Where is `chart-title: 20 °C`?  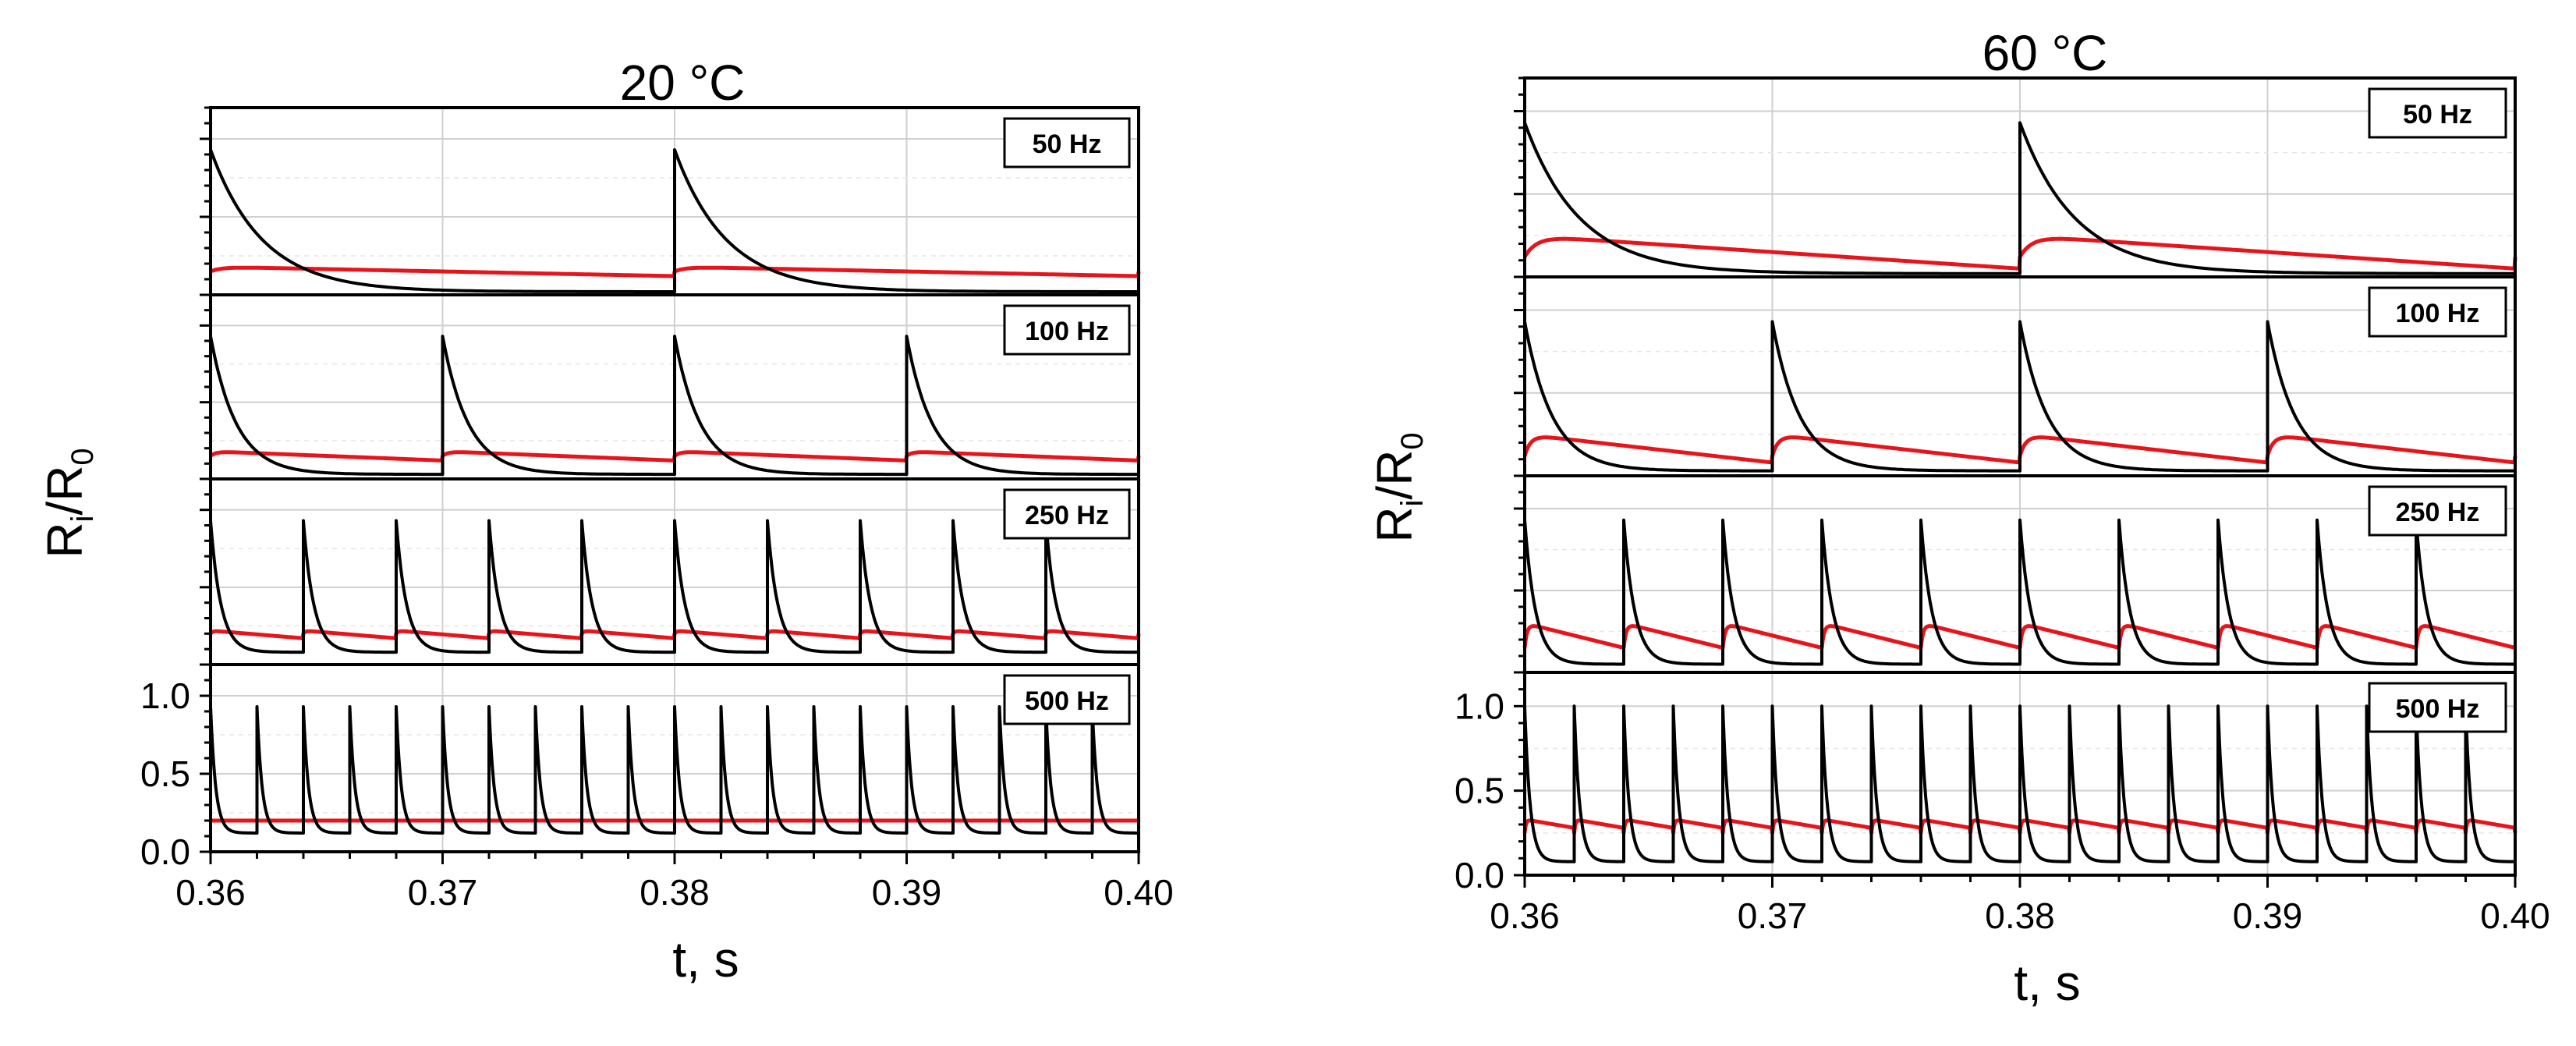
chart-title: 20 °C is located at coordinates (683, 83).